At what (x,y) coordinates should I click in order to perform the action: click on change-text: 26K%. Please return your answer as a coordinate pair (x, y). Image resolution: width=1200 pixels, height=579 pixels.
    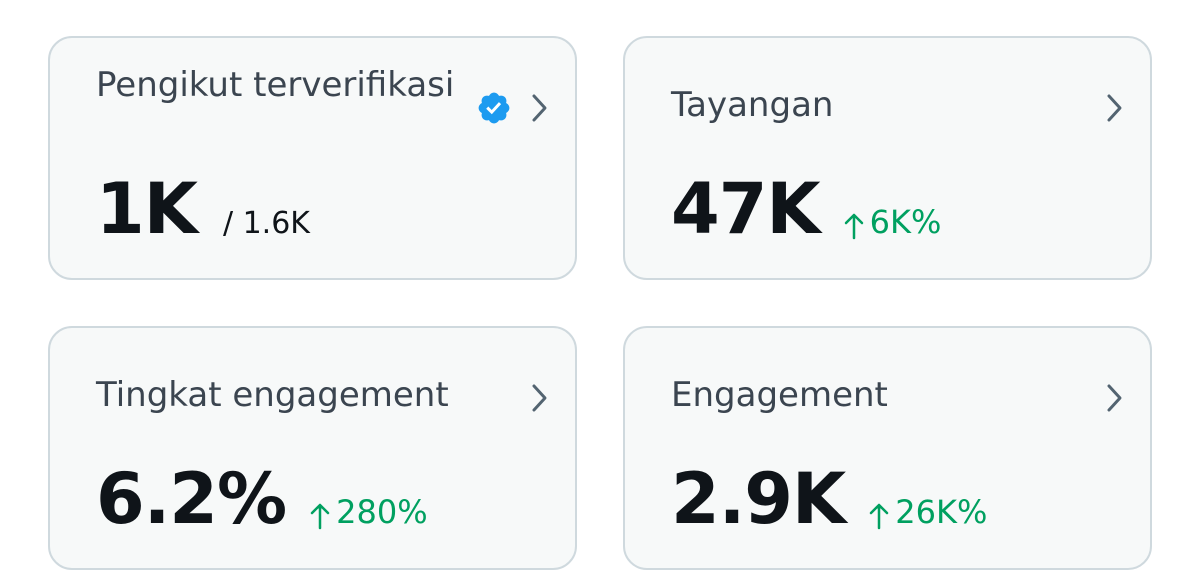
    Looking at the image, I should click on (941, 512).